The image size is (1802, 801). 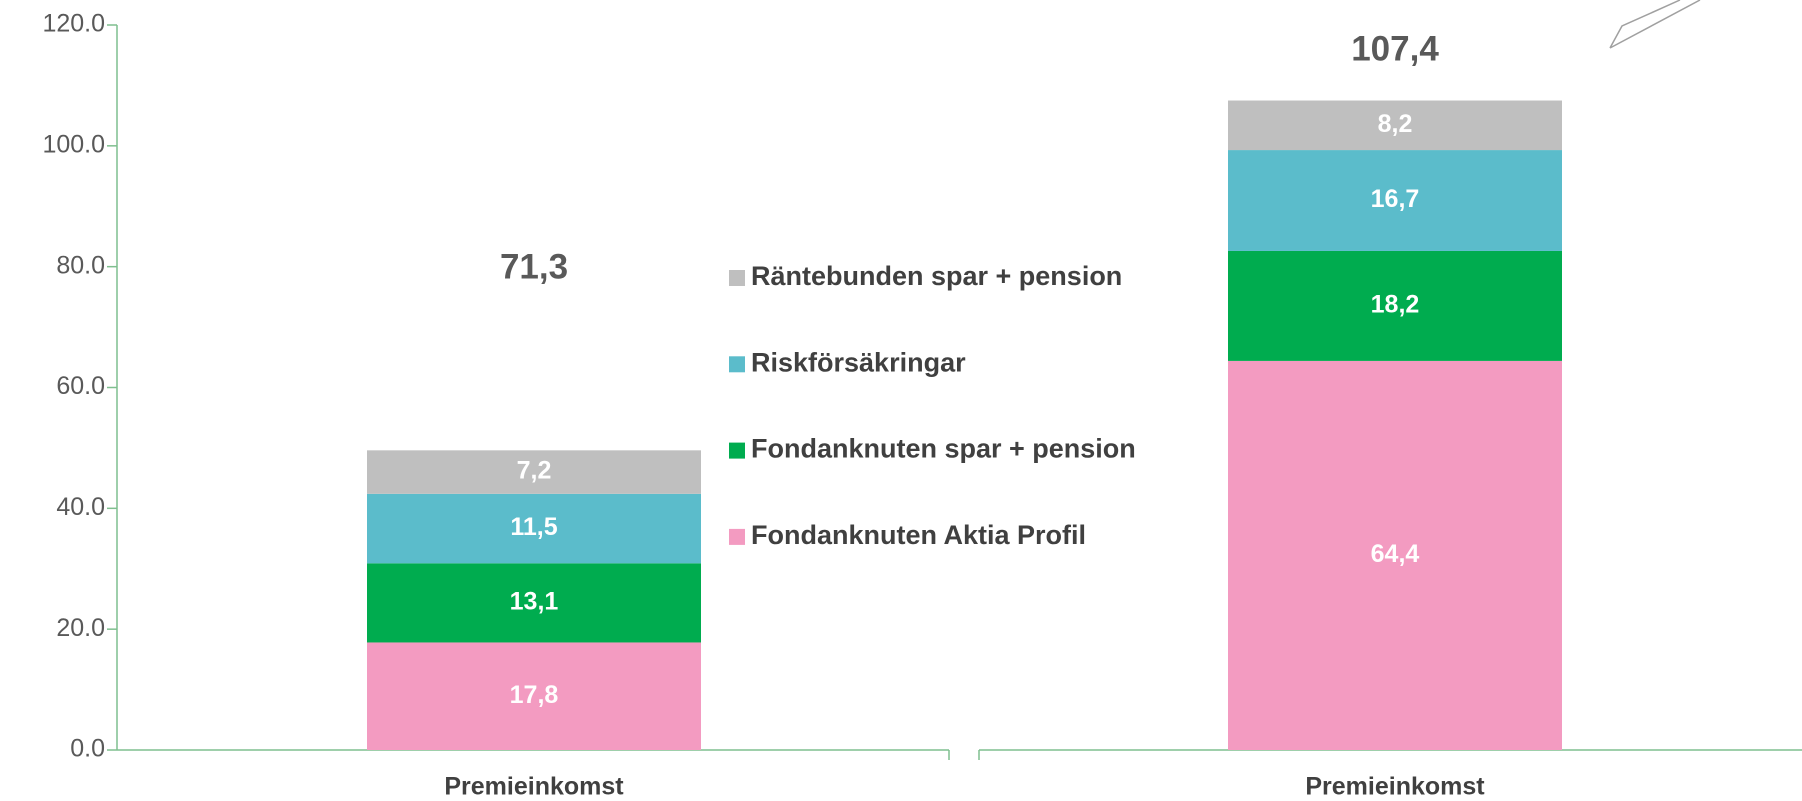 What do you see at coordinates (1395, 48) in the screenshot?
I see `total-label: 107,4` at bounding box center [1395, 48].